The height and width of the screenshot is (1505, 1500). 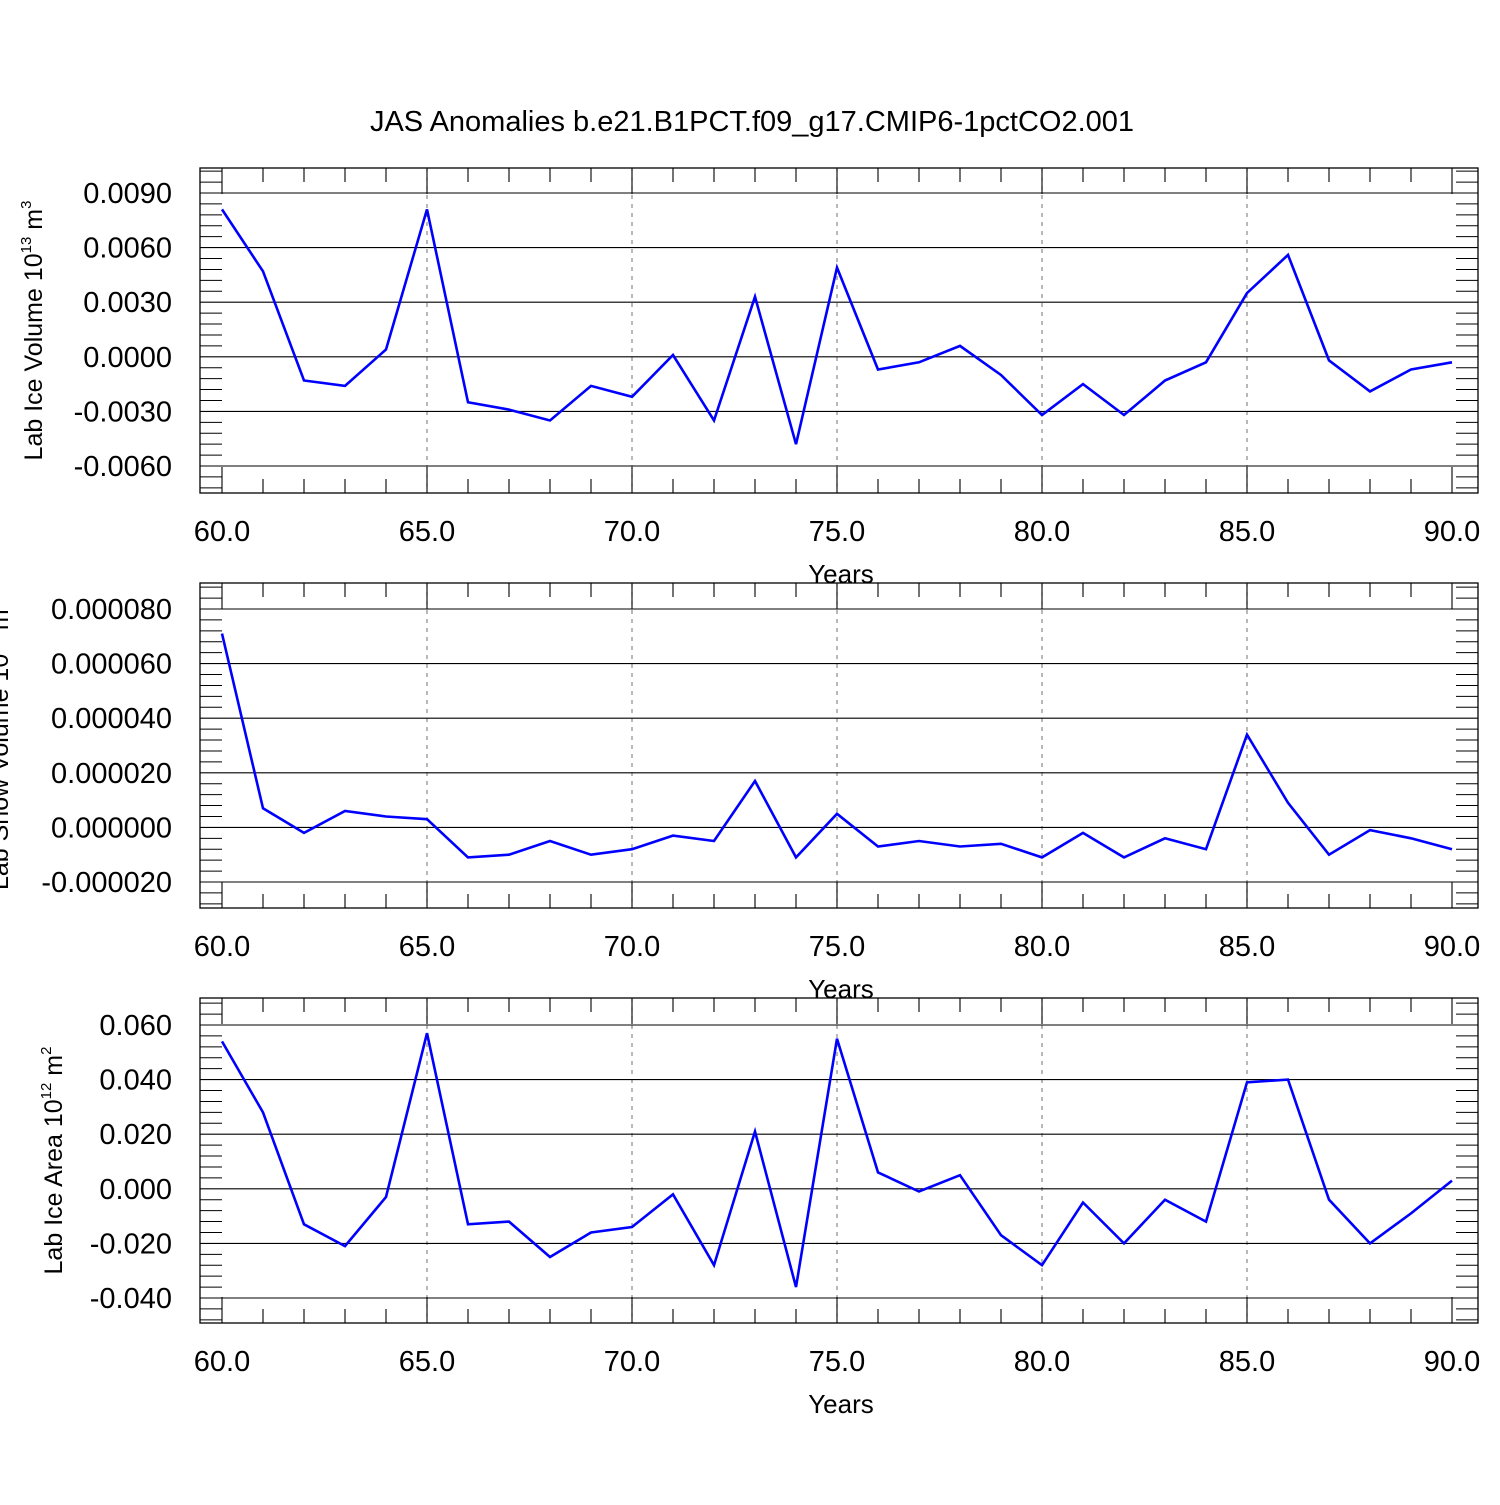 I want to click on y-tick-label: 0.000020, so click(x=111, y=774).